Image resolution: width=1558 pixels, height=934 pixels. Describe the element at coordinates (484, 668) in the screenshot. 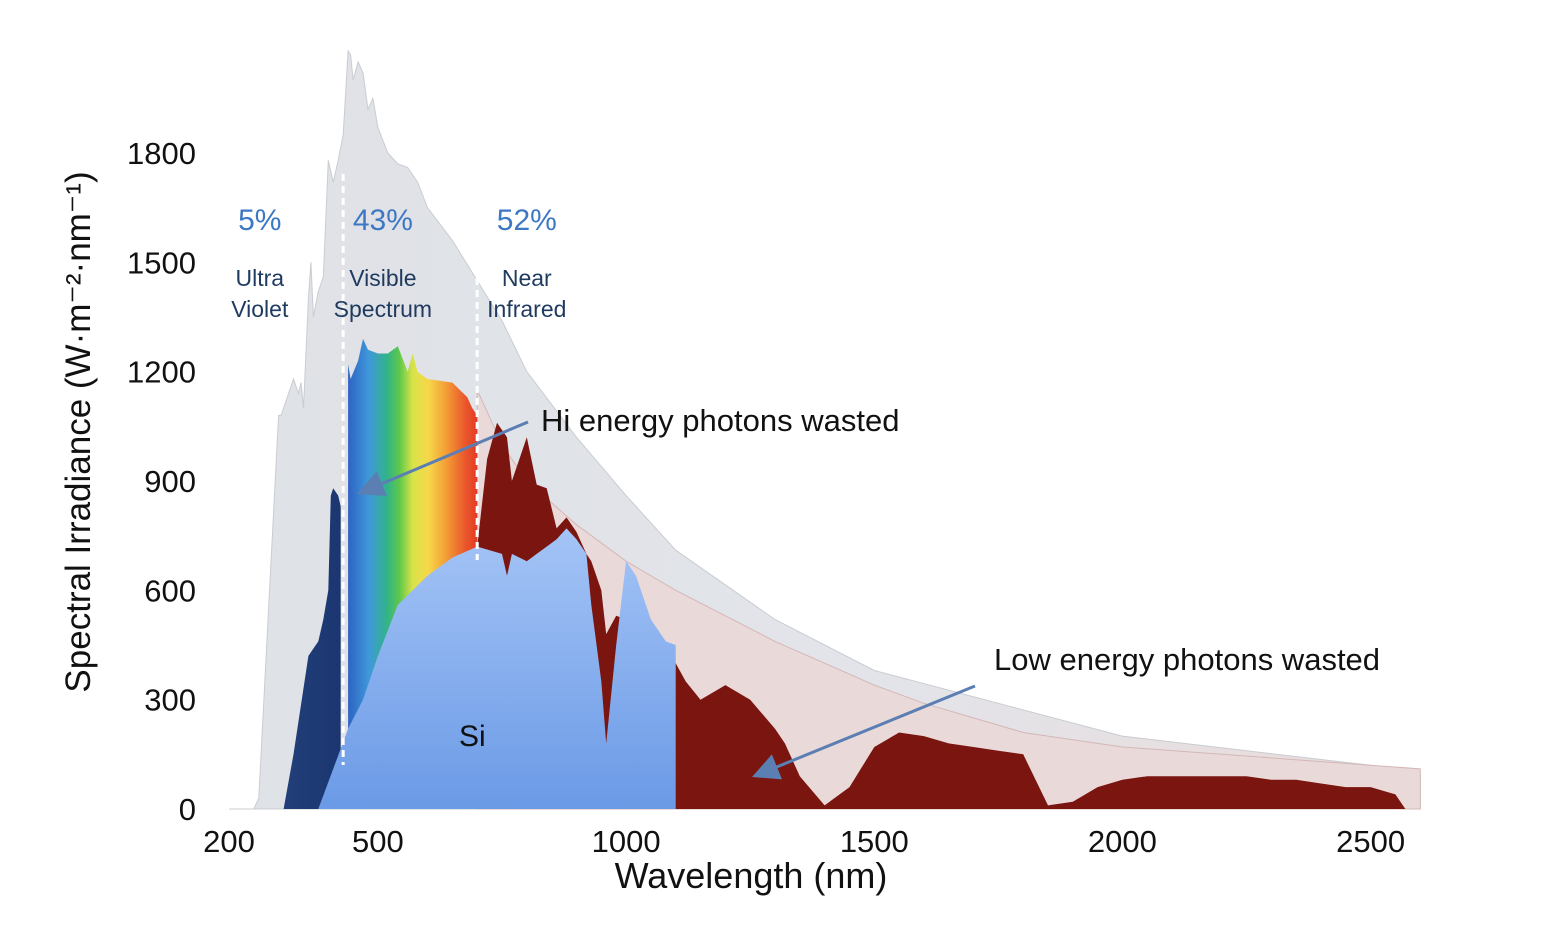

I see `si-absorbed-area` at that location.